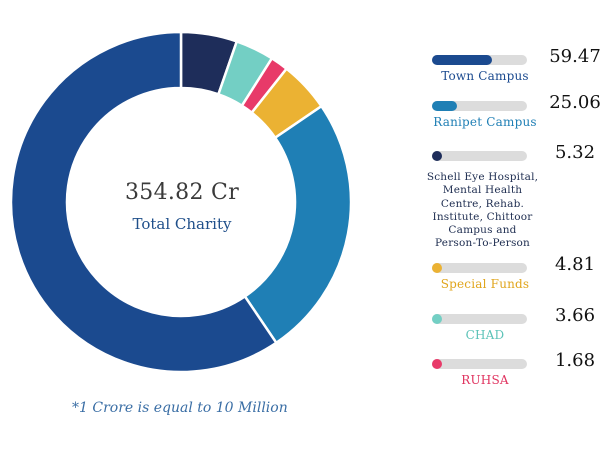 This screenshot has height=456, width=613. What do you see at coordinates (182, 192) in the screenshot?
I see `total-charity-value: 354.82 Cr` at bounding box center [182, 192].